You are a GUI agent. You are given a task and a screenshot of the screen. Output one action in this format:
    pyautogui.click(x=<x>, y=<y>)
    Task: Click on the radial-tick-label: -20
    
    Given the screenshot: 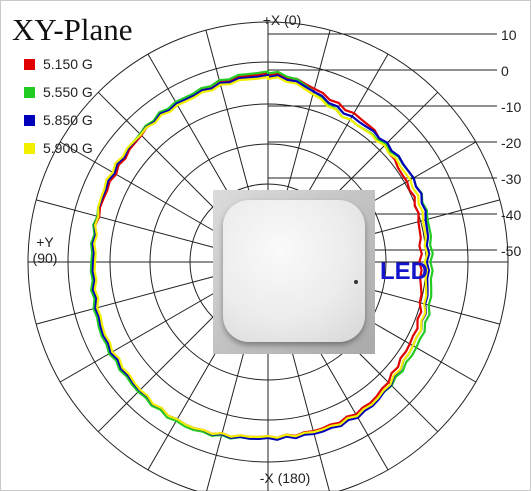 What is the action you would take?
    pyautogui.click(x=511, y=143)
    